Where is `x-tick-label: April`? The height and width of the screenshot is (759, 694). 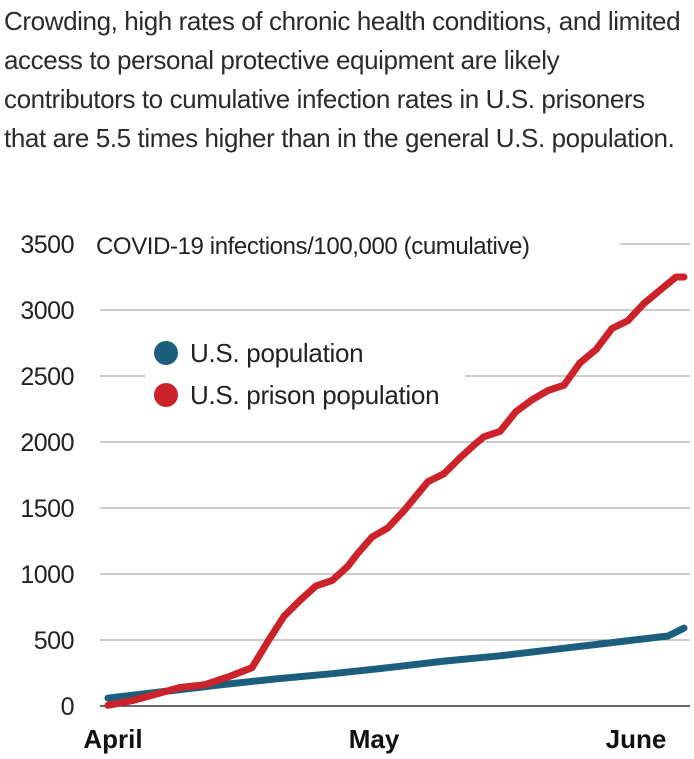
x-tick-label: April is located at coordinates (112, 739).